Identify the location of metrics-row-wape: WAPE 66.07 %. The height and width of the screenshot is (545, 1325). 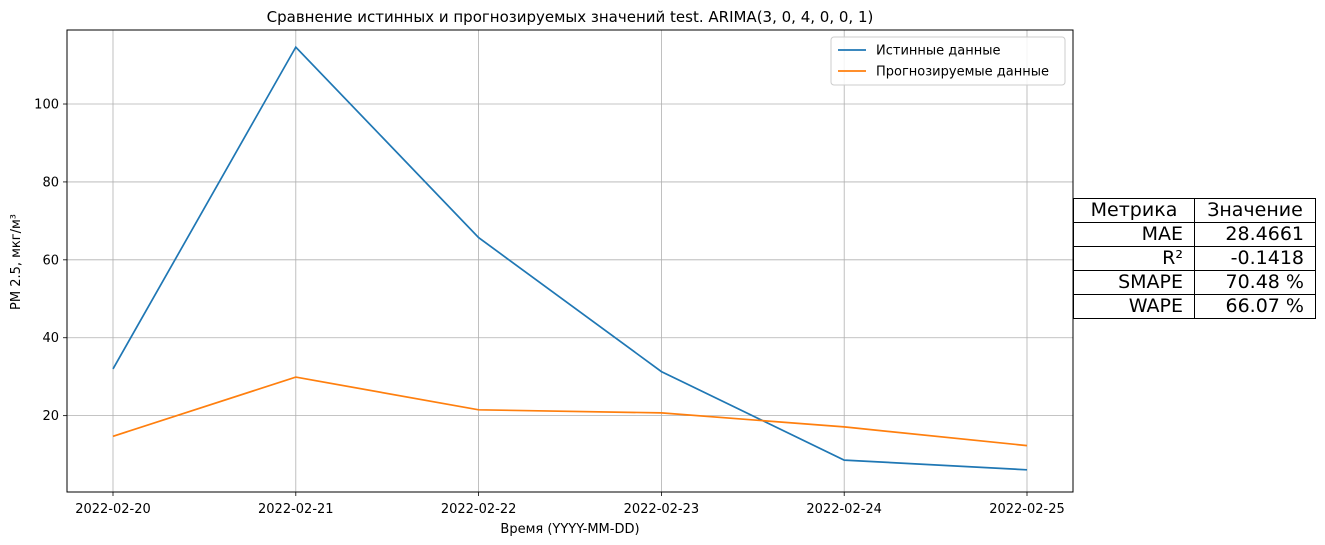
(1194, 306).